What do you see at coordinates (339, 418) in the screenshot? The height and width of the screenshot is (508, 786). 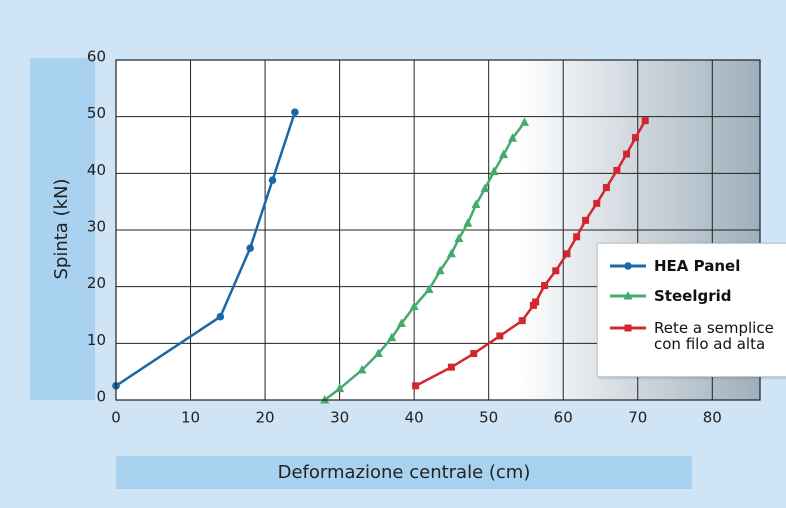 I see `x-tick-label: 30` at bounding box center [339, 418].